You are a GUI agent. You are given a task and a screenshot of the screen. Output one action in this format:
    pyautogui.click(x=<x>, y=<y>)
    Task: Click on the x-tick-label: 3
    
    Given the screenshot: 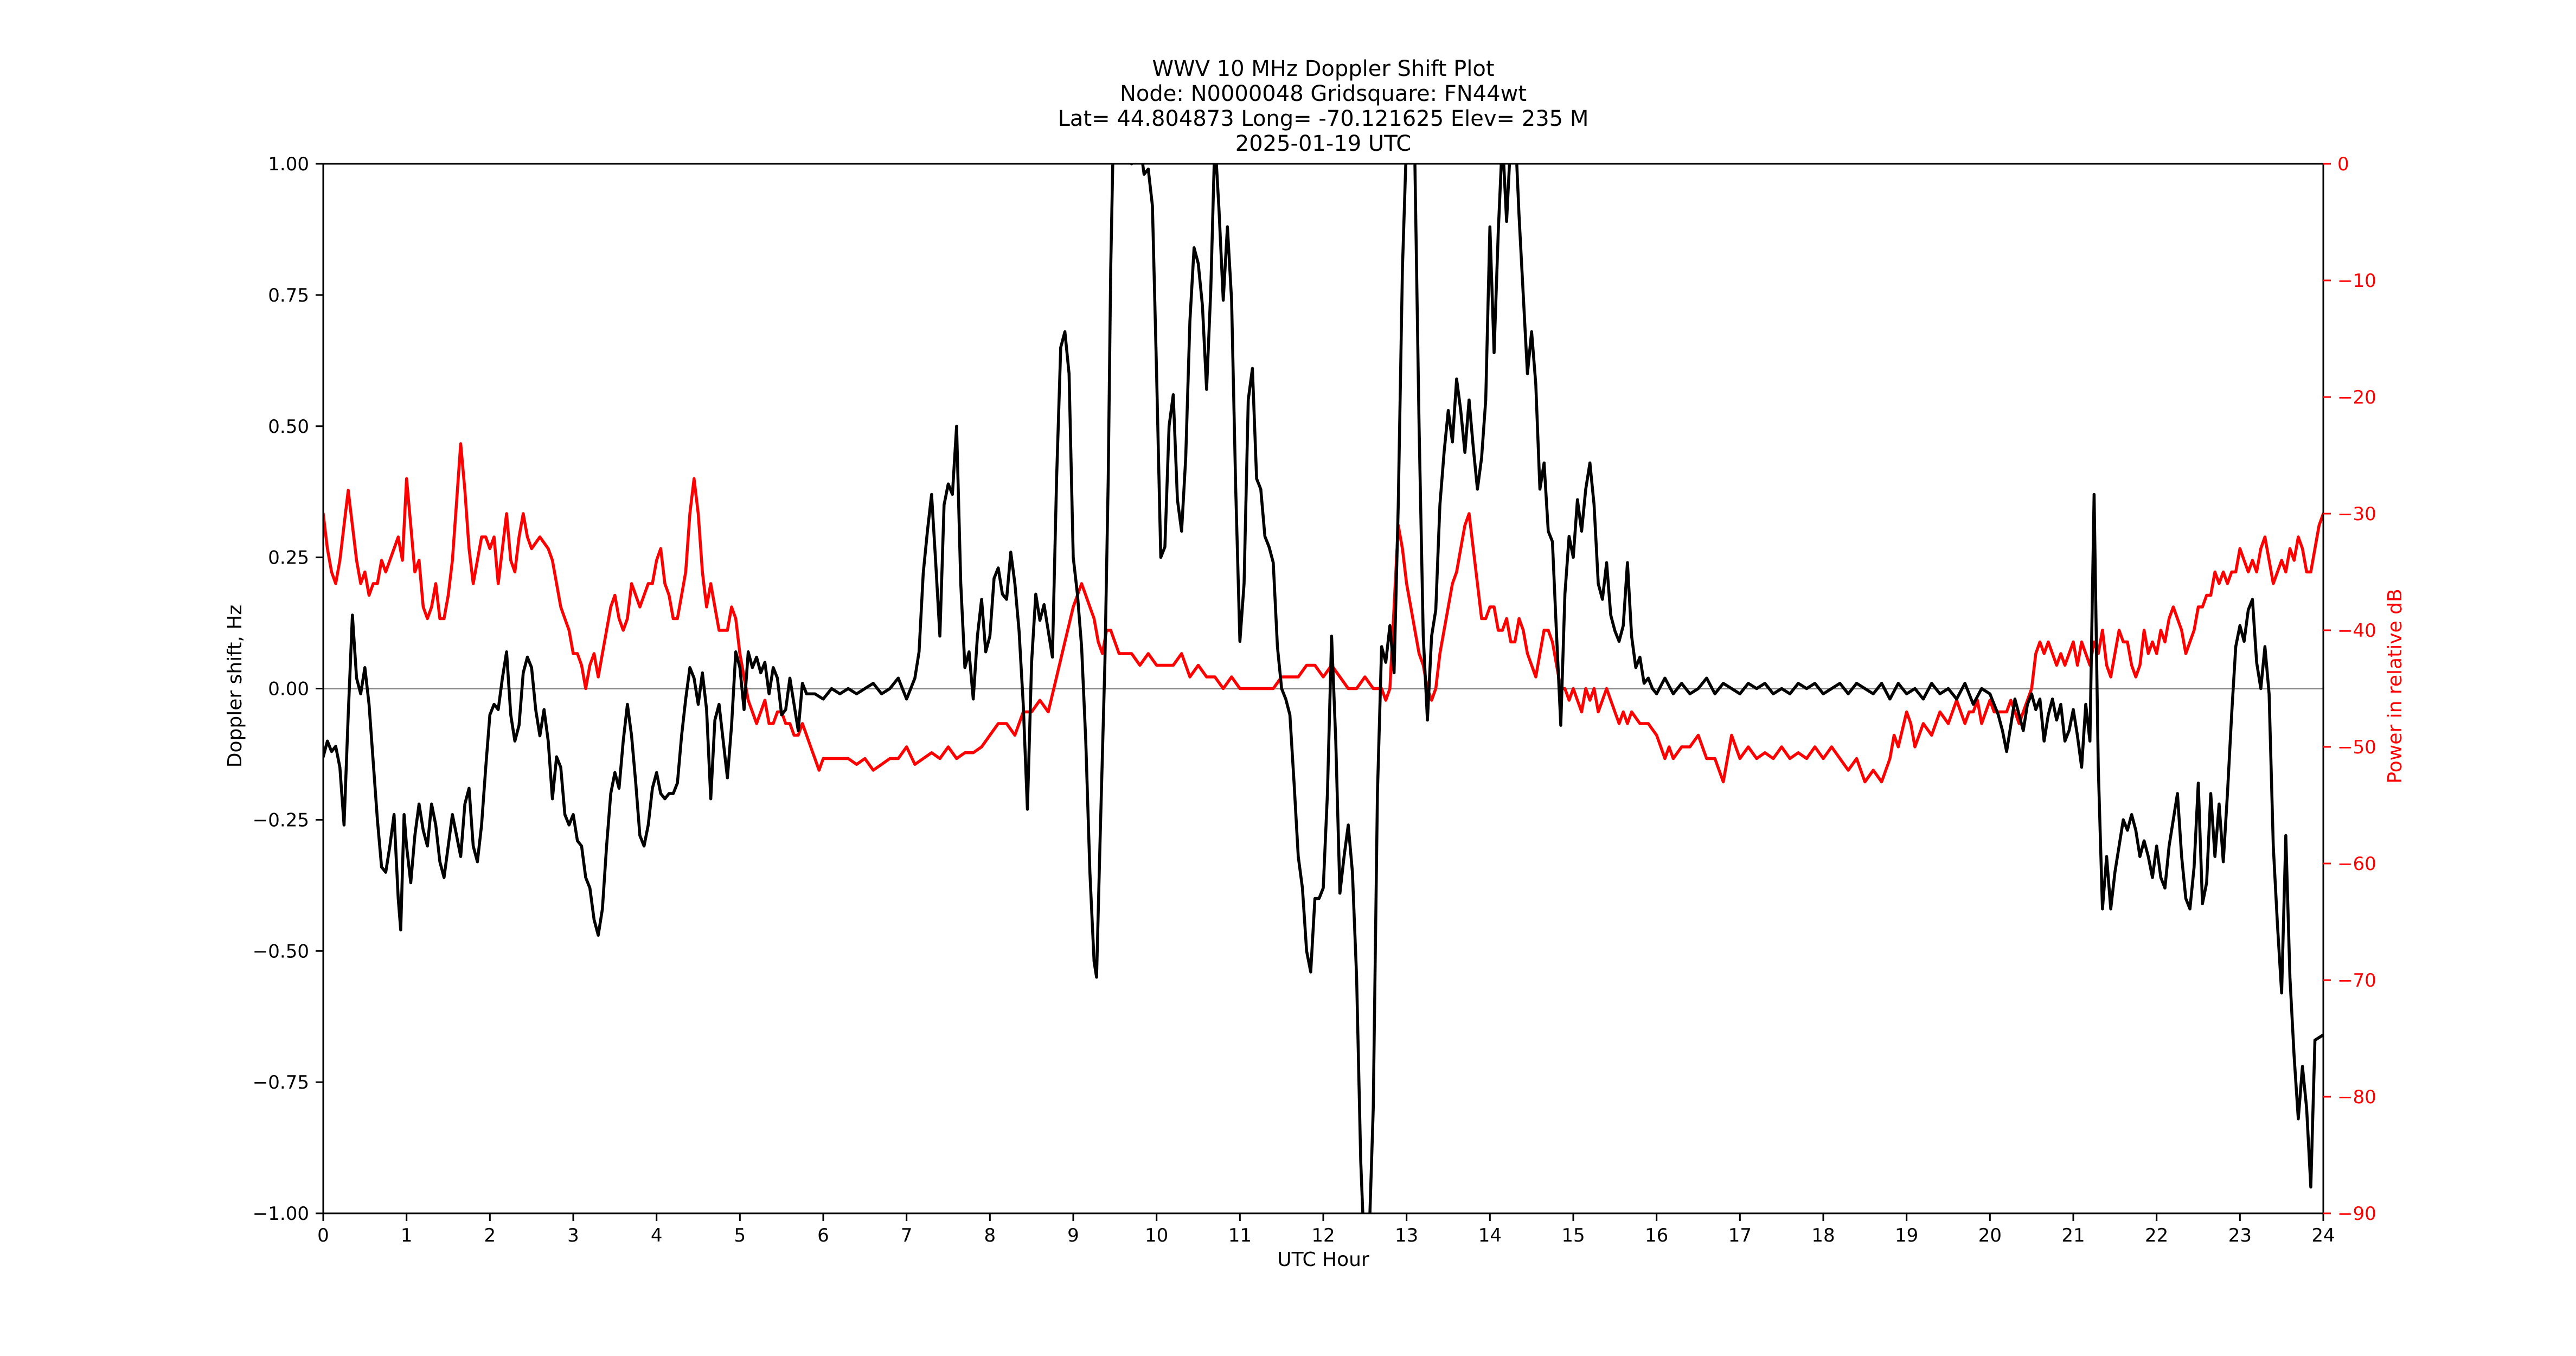 What is the action you would take?
    pyautogui.click(x=573, y=1235)
    